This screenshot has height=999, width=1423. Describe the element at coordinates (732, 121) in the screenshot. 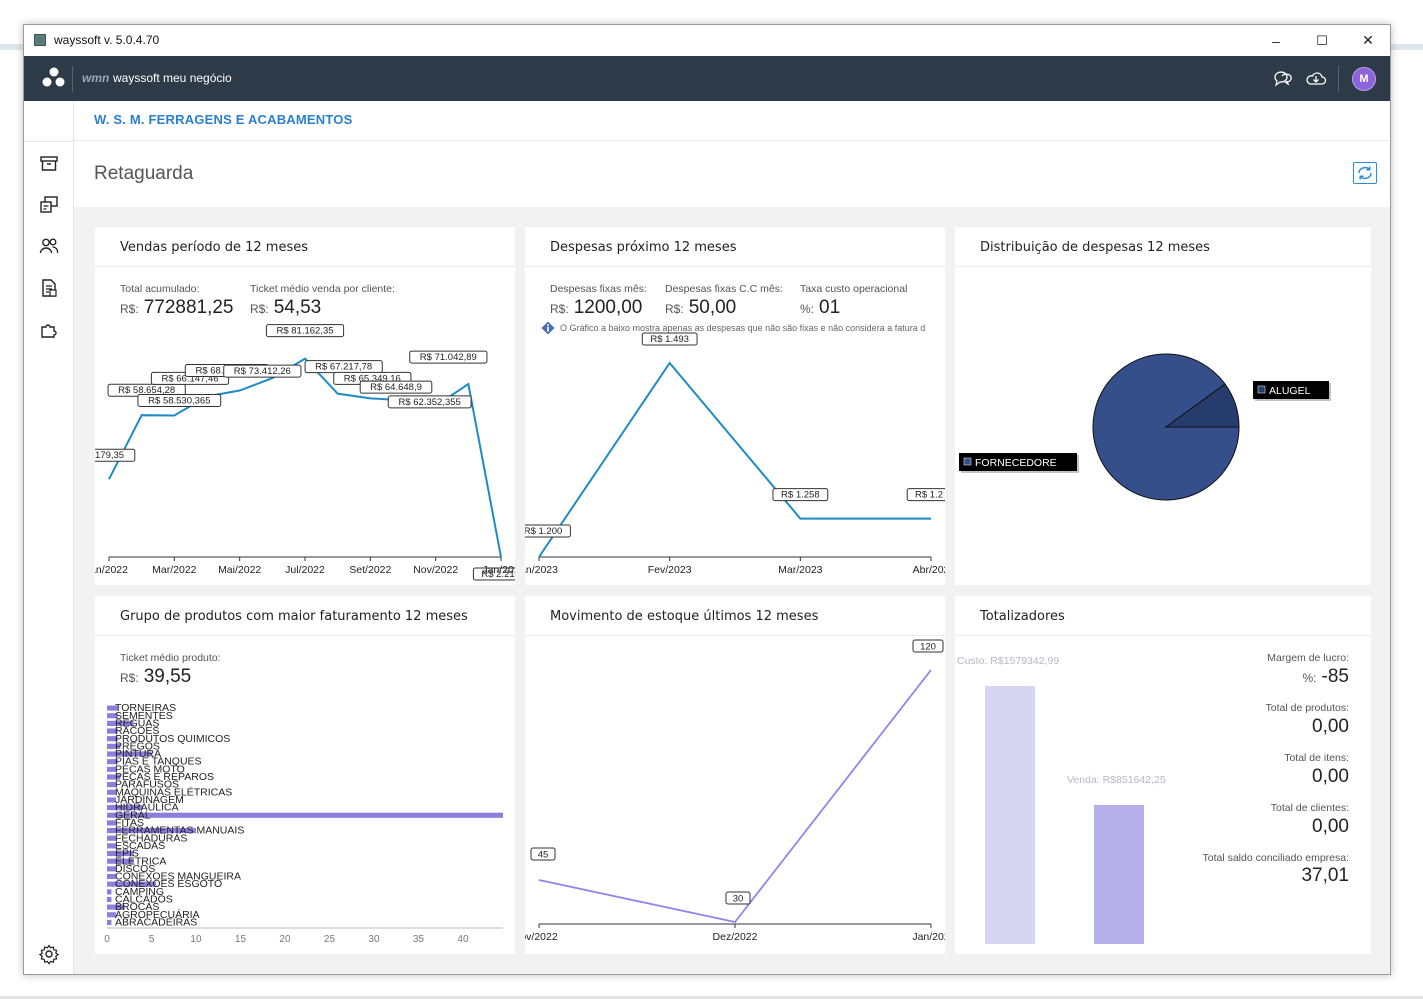

I see `company-bar: W. S. M. FERRAGENS E ACABAMENTOS` at that location.